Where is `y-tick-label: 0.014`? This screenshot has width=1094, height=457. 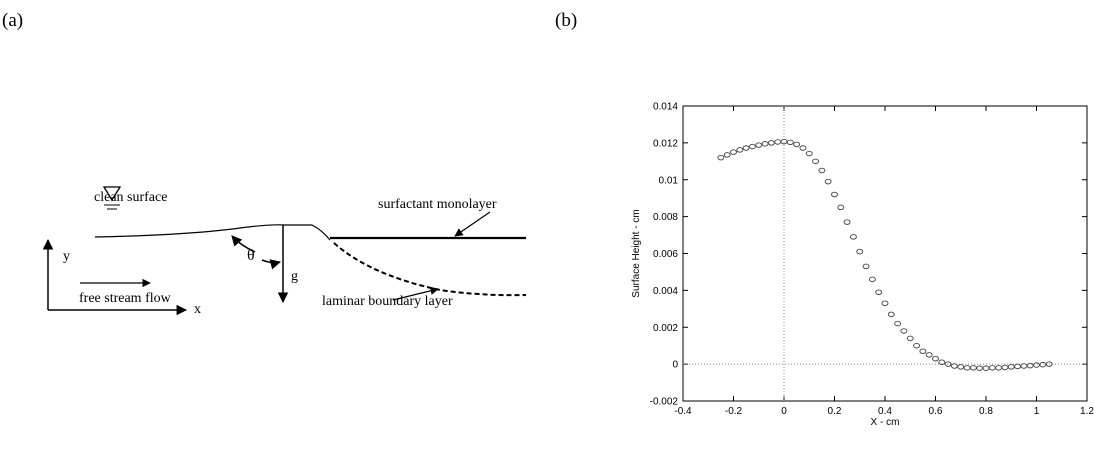 y-tick-label: 0.014 is located at coordinates (665, 107).